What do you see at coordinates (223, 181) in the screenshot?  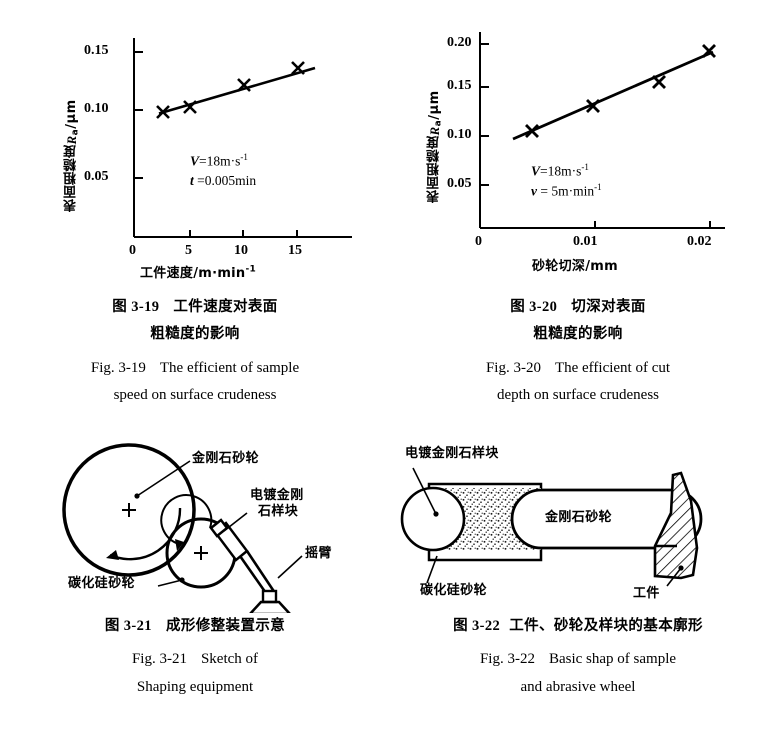 I see `chart-3-19-annot-line-2: t =0.005min` at bounding box center [223, 181].